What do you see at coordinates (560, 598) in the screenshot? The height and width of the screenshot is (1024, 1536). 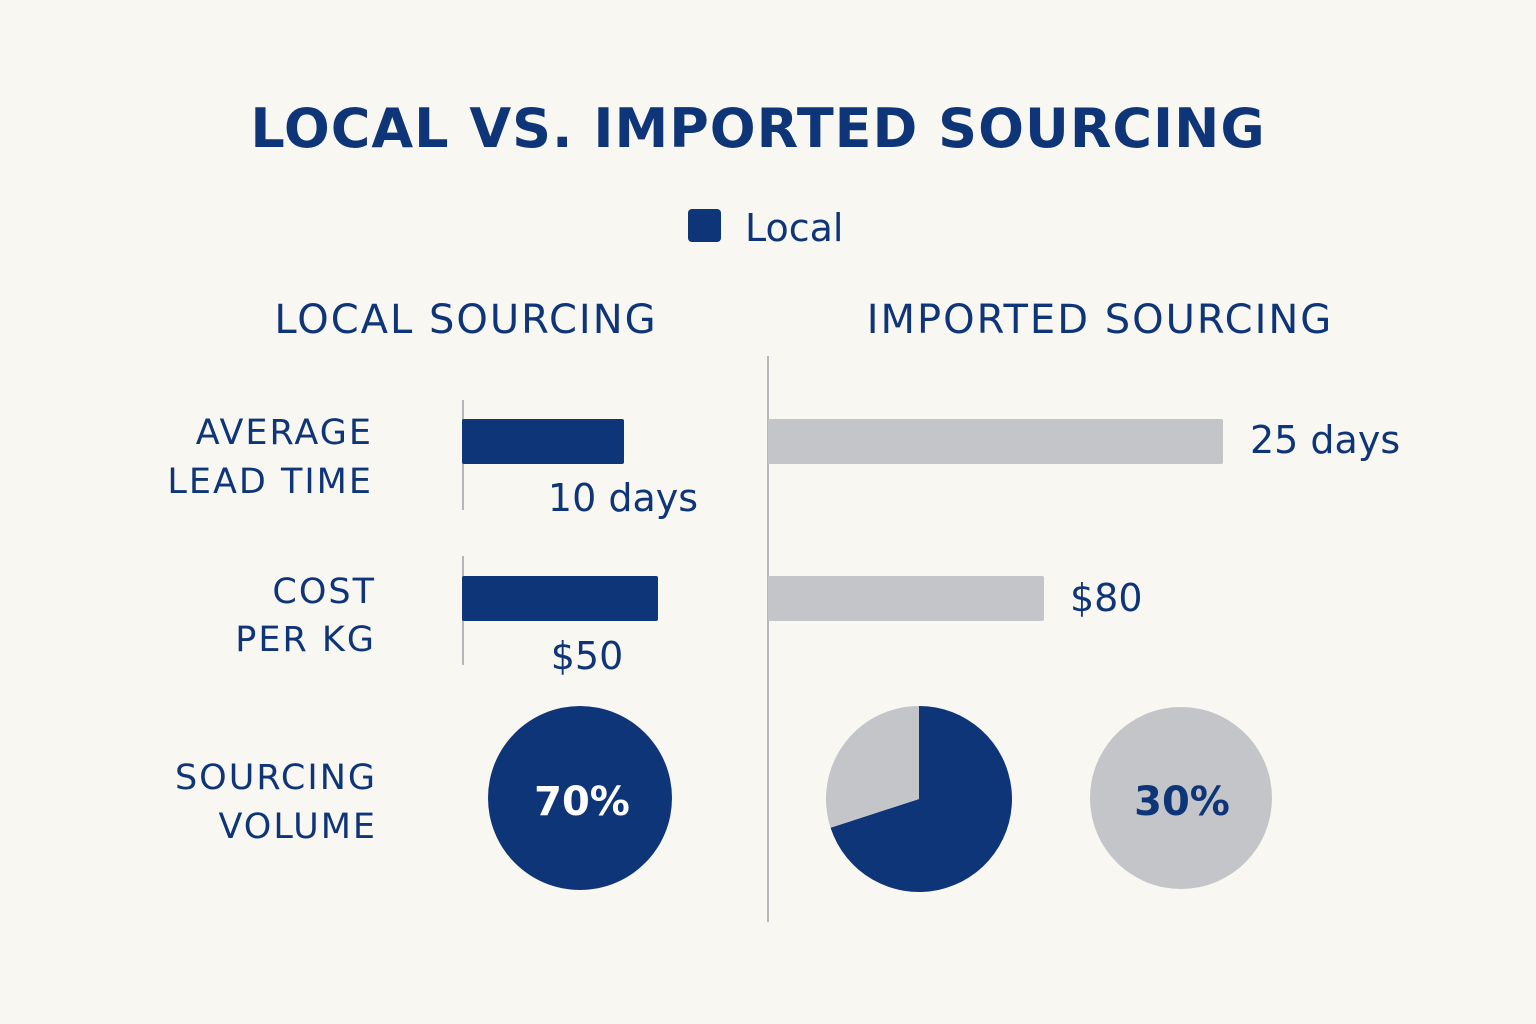 I see `bar-local-cost` at bounding box center [560, 598].